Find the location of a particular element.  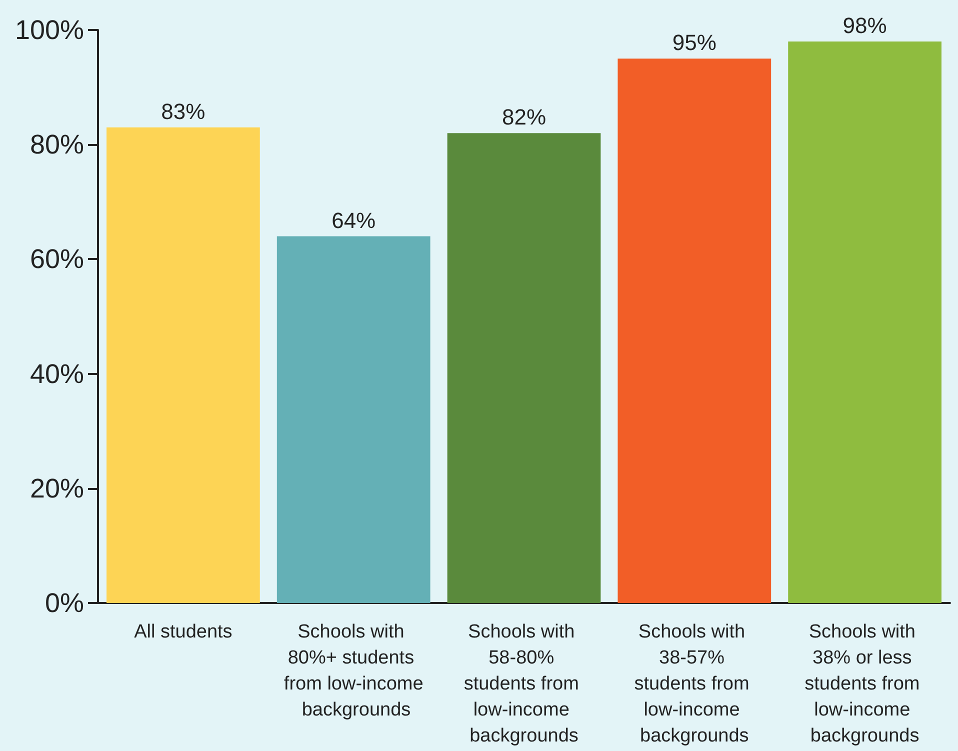

x-tick-label: Schools with 38% or less students from low-income backgrounds is located at coordinates (864, 684).